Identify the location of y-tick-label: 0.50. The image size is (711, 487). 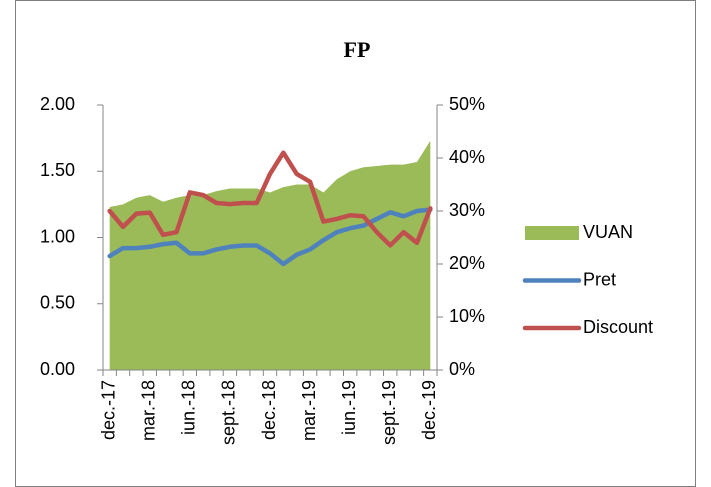
(57, 303).